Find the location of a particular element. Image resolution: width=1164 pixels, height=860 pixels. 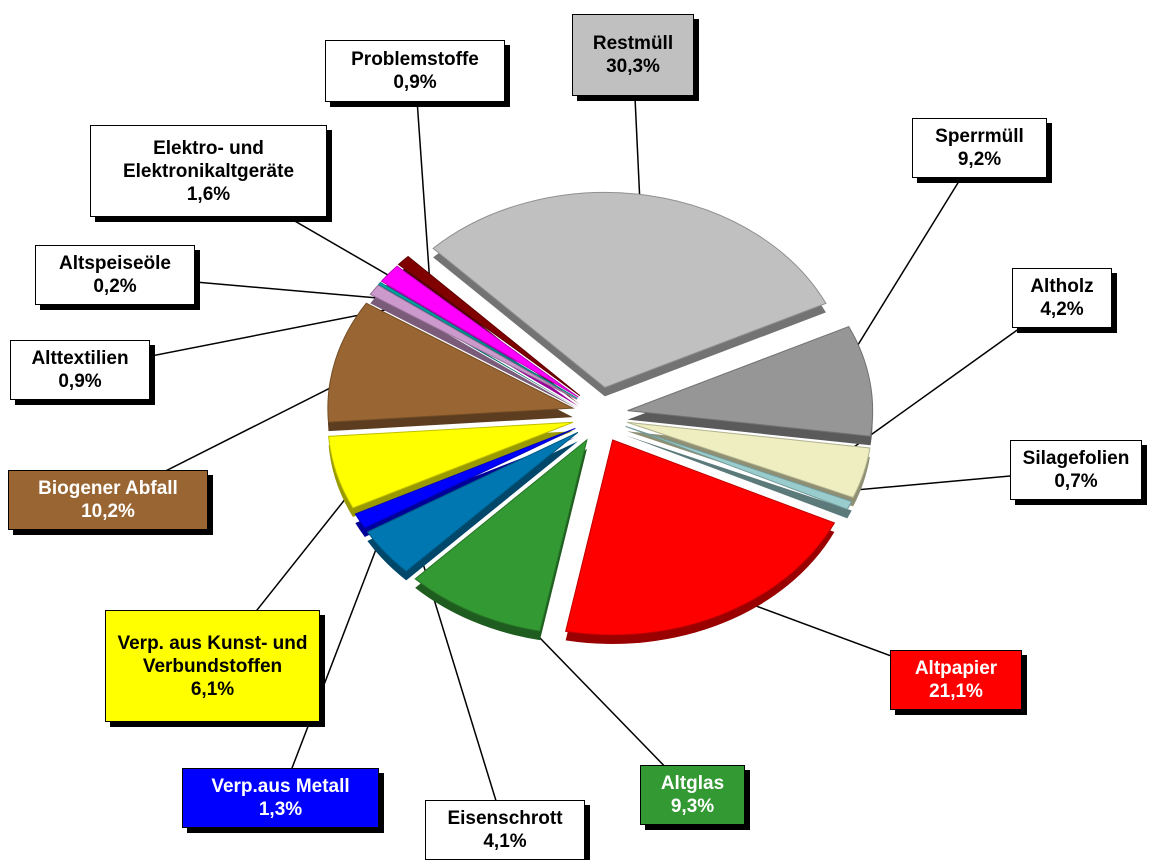

label-value: 30,3% is located at coordinates (633, 66).